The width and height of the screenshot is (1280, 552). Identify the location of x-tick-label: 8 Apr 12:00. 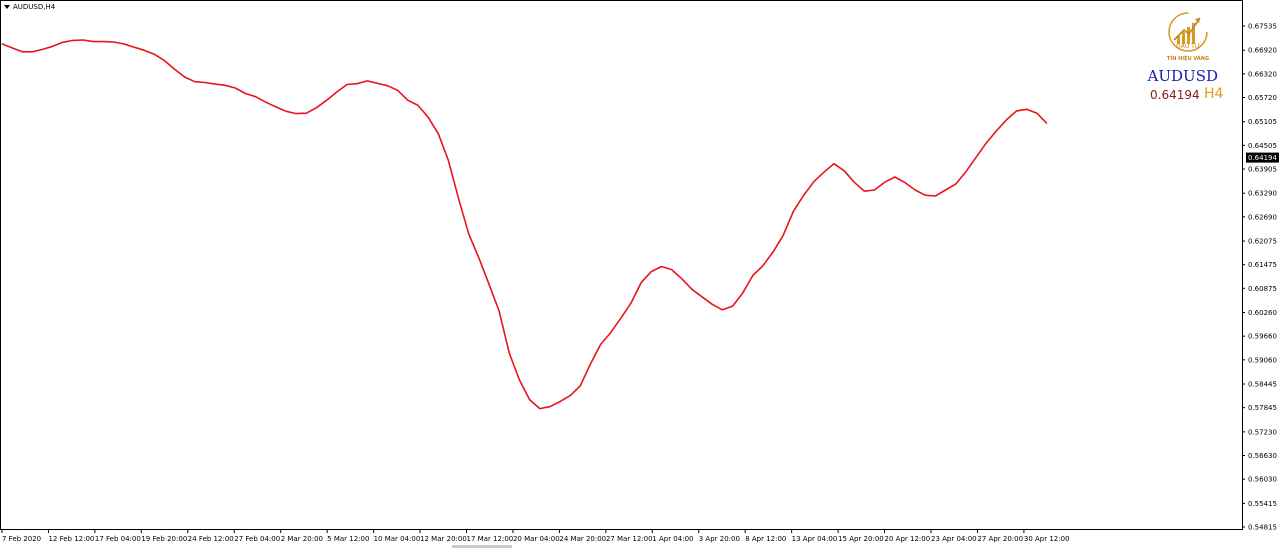
(765, 539).